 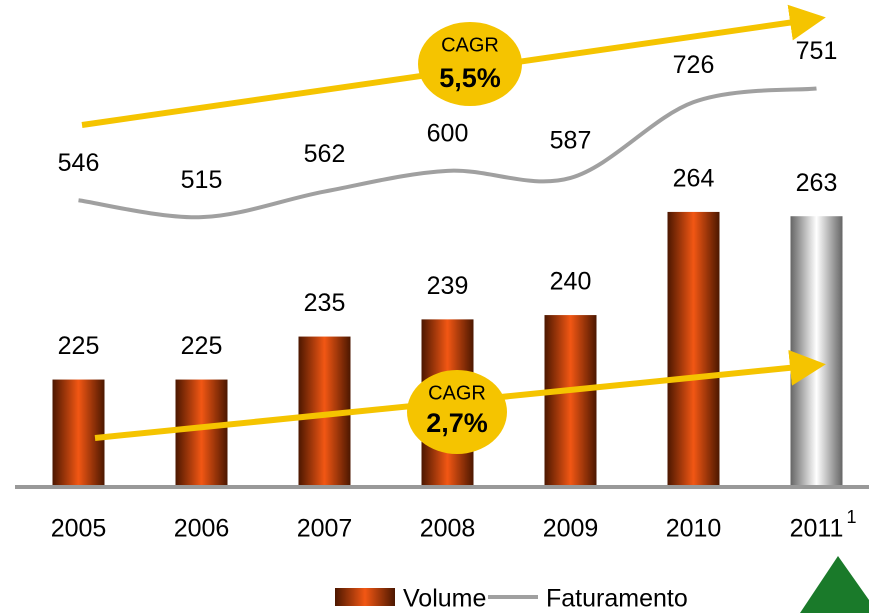 What do you see at coordinates (457, 423) in the screenshot?
I see `cagr-value: 2,7%` at bounding box center [457, 423].